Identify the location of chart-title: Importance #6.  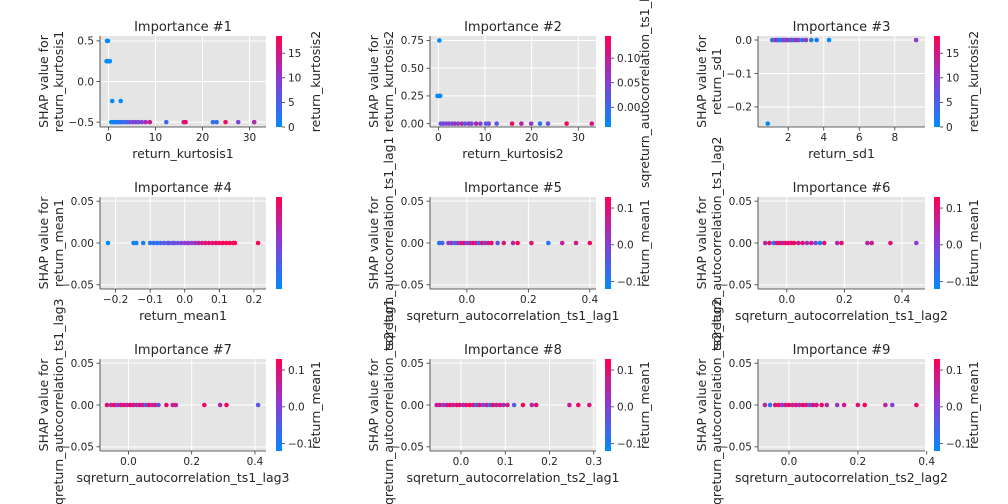
(842, 188).